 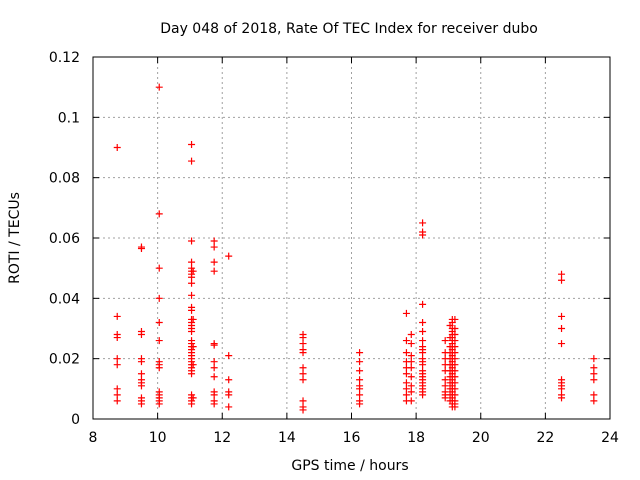 I want to click on x-tick-labels: 8 10 12 14 16 18 20 22 24, so click(x=354, y=438).